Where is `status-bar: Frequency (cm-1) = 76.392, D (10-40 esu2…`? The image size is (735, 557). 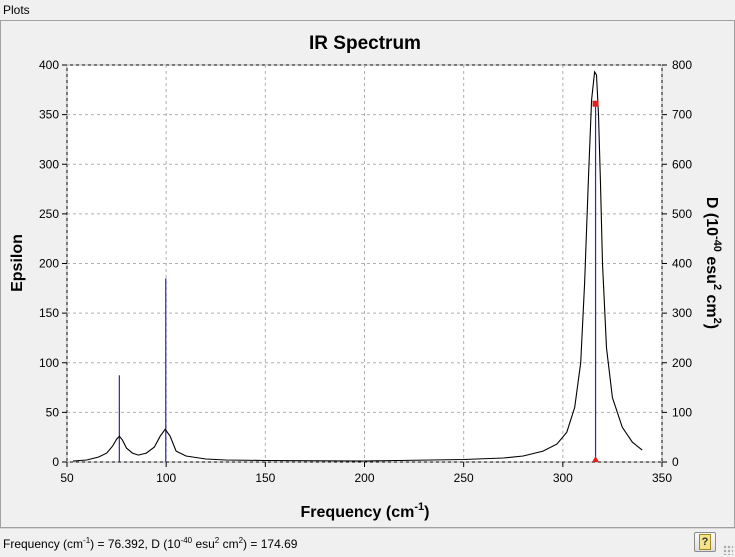
status-bar: Frequency (cm-1) = 76.392, D (10-40 esu2… is located at coordinates (367, 542).